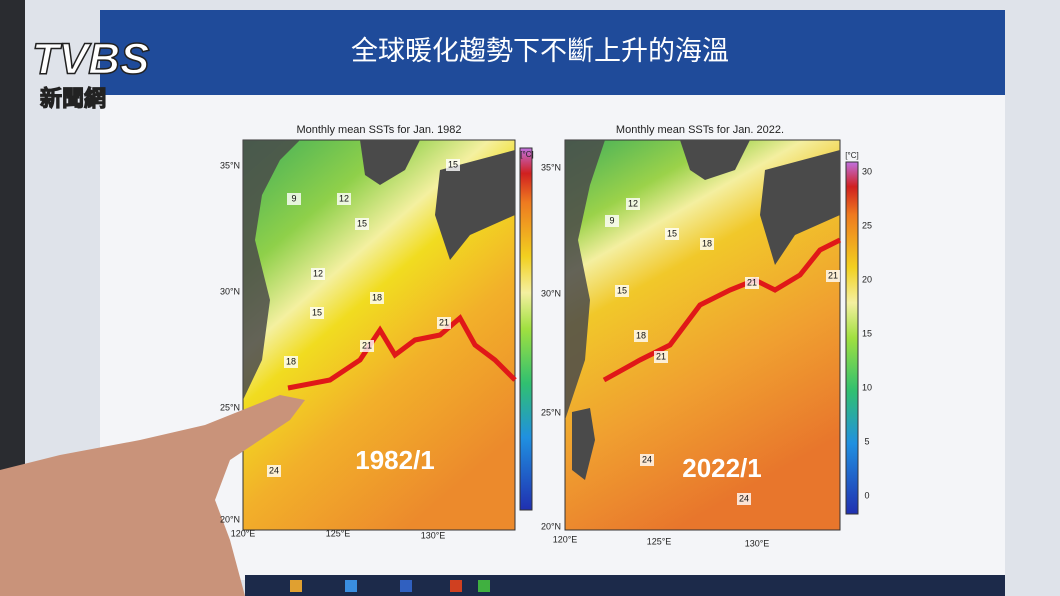 Image resolution: width=1060 pixels, height=596 pixels. What do you see at coordinates (378, 130) in the screenshot?
I see `map-title: Monthly mean SSTs for Jan. 1982` at bounding box center [378, 130].